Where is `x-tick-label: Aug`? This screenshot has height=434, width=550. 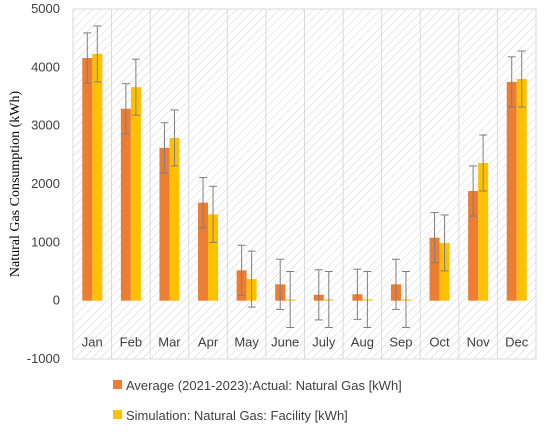 x-tick-label: Aug is located at coordinates (362, 342).